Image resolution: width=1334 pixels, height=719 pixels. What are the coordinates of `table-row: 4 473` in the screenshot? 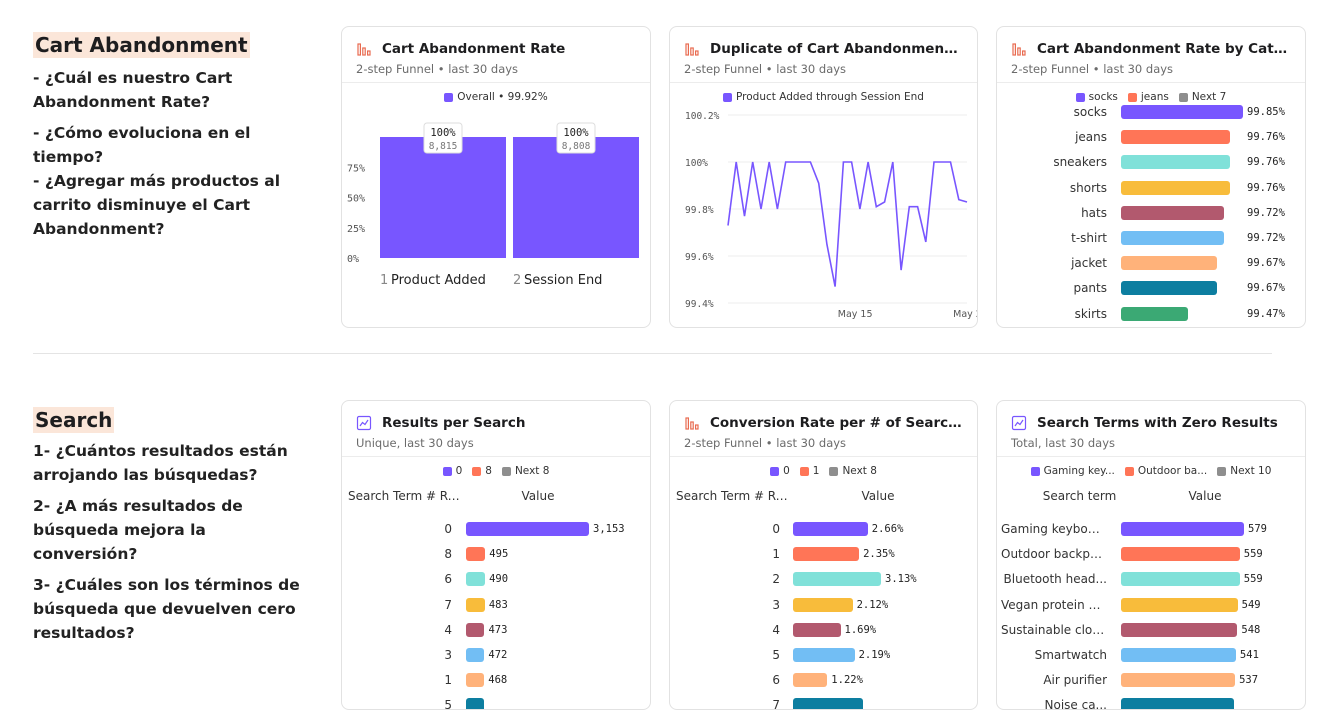 It's located at (496, 630).